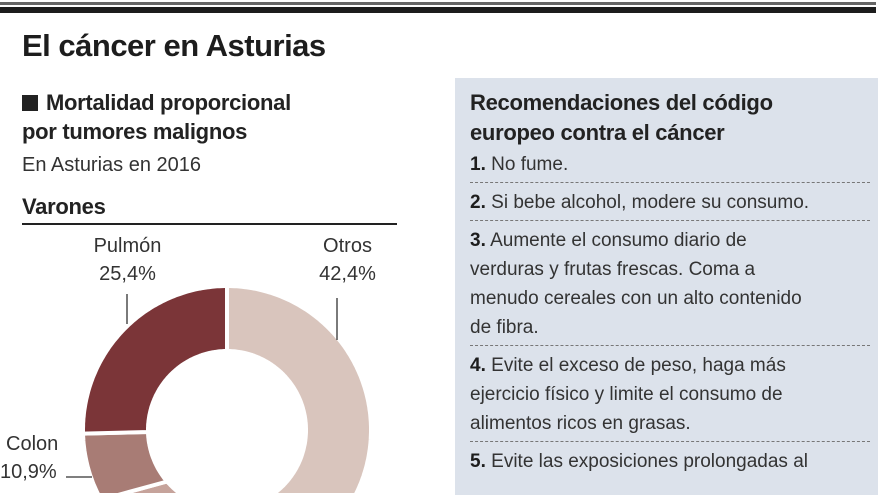  What do you see at coordinates (478, 365) in the screenshot?
I see `item-number: 4.` at bounding box center [478, 365].